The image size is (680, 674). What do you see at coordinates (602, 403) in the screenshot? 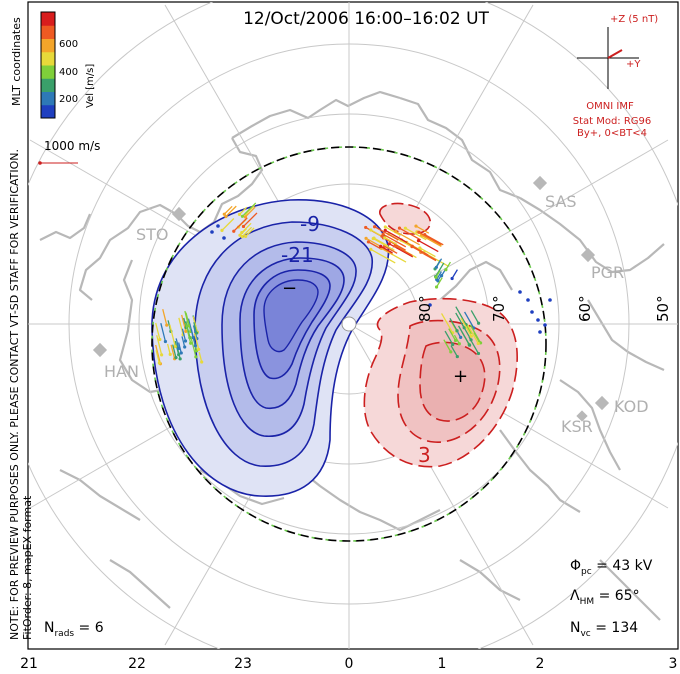
I see `station-marker-kod` at bounding box center [602, 403].